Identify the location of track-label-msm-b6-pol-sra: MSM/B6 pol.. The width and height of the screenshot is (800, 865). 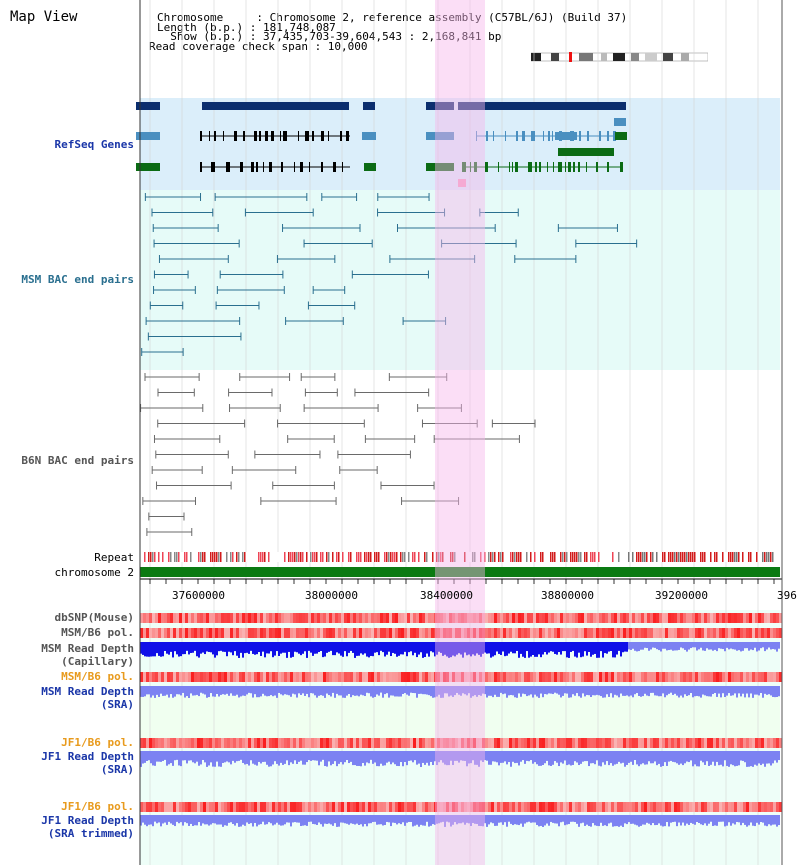
(97, 676).